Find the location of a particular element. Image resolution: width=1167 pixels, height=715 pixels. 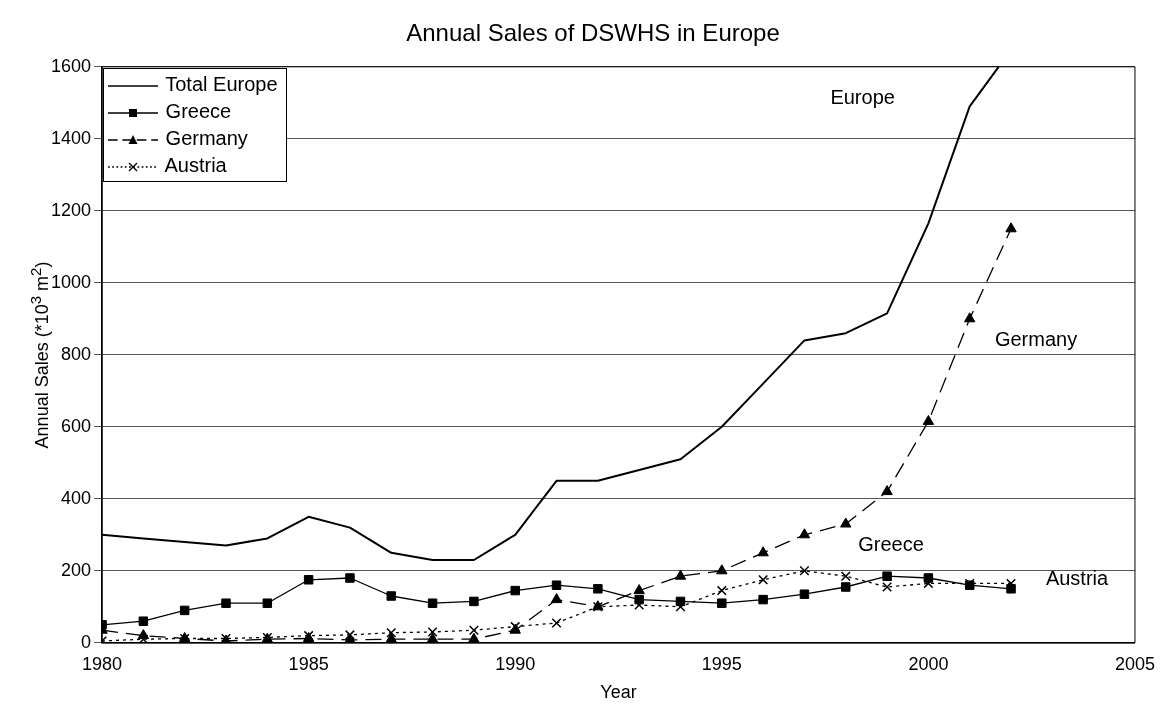

x-tick-label: 1995 is located at coordinates (721, 663).